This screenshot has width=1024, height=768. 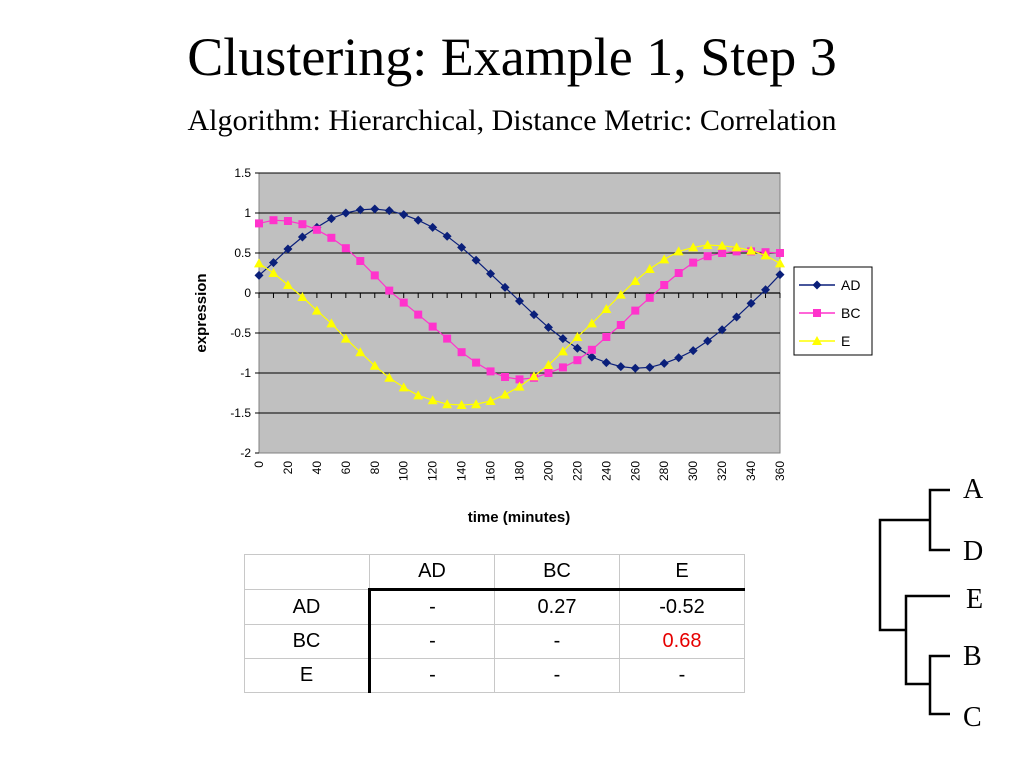 What do you see at coordinates (557, 607) in the screenshot?
I see `matrix-cell: 0.27` at bounding box center [557, 607].